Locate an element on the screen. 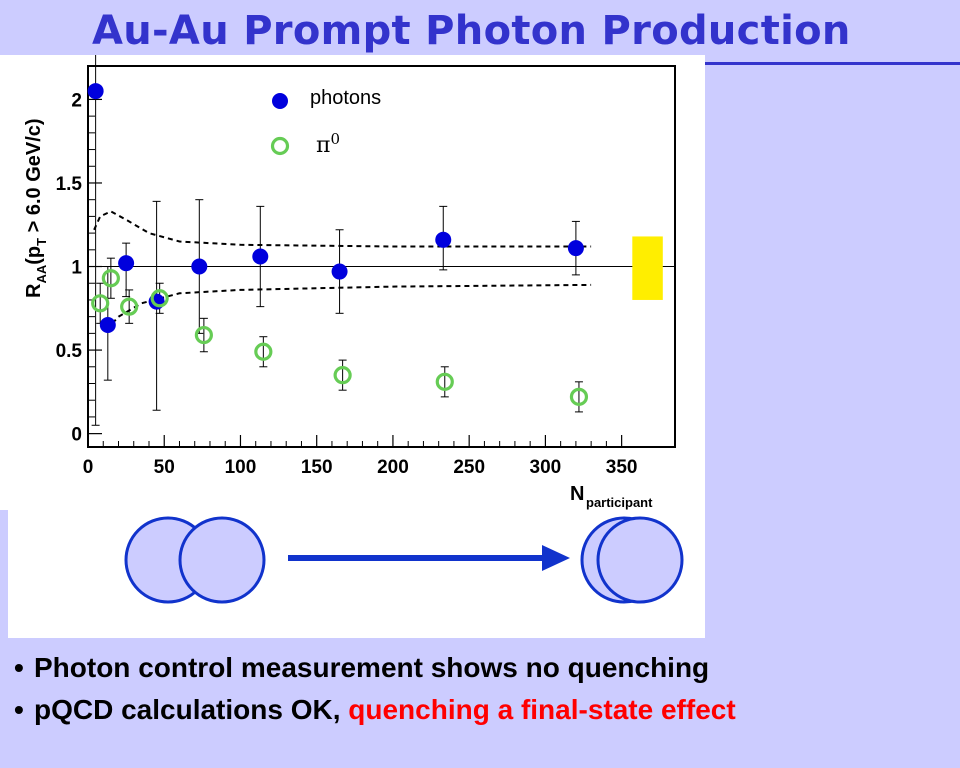 The image size is (960, 768). y-axis-label-part: AA is located at coordinates (41, 273).